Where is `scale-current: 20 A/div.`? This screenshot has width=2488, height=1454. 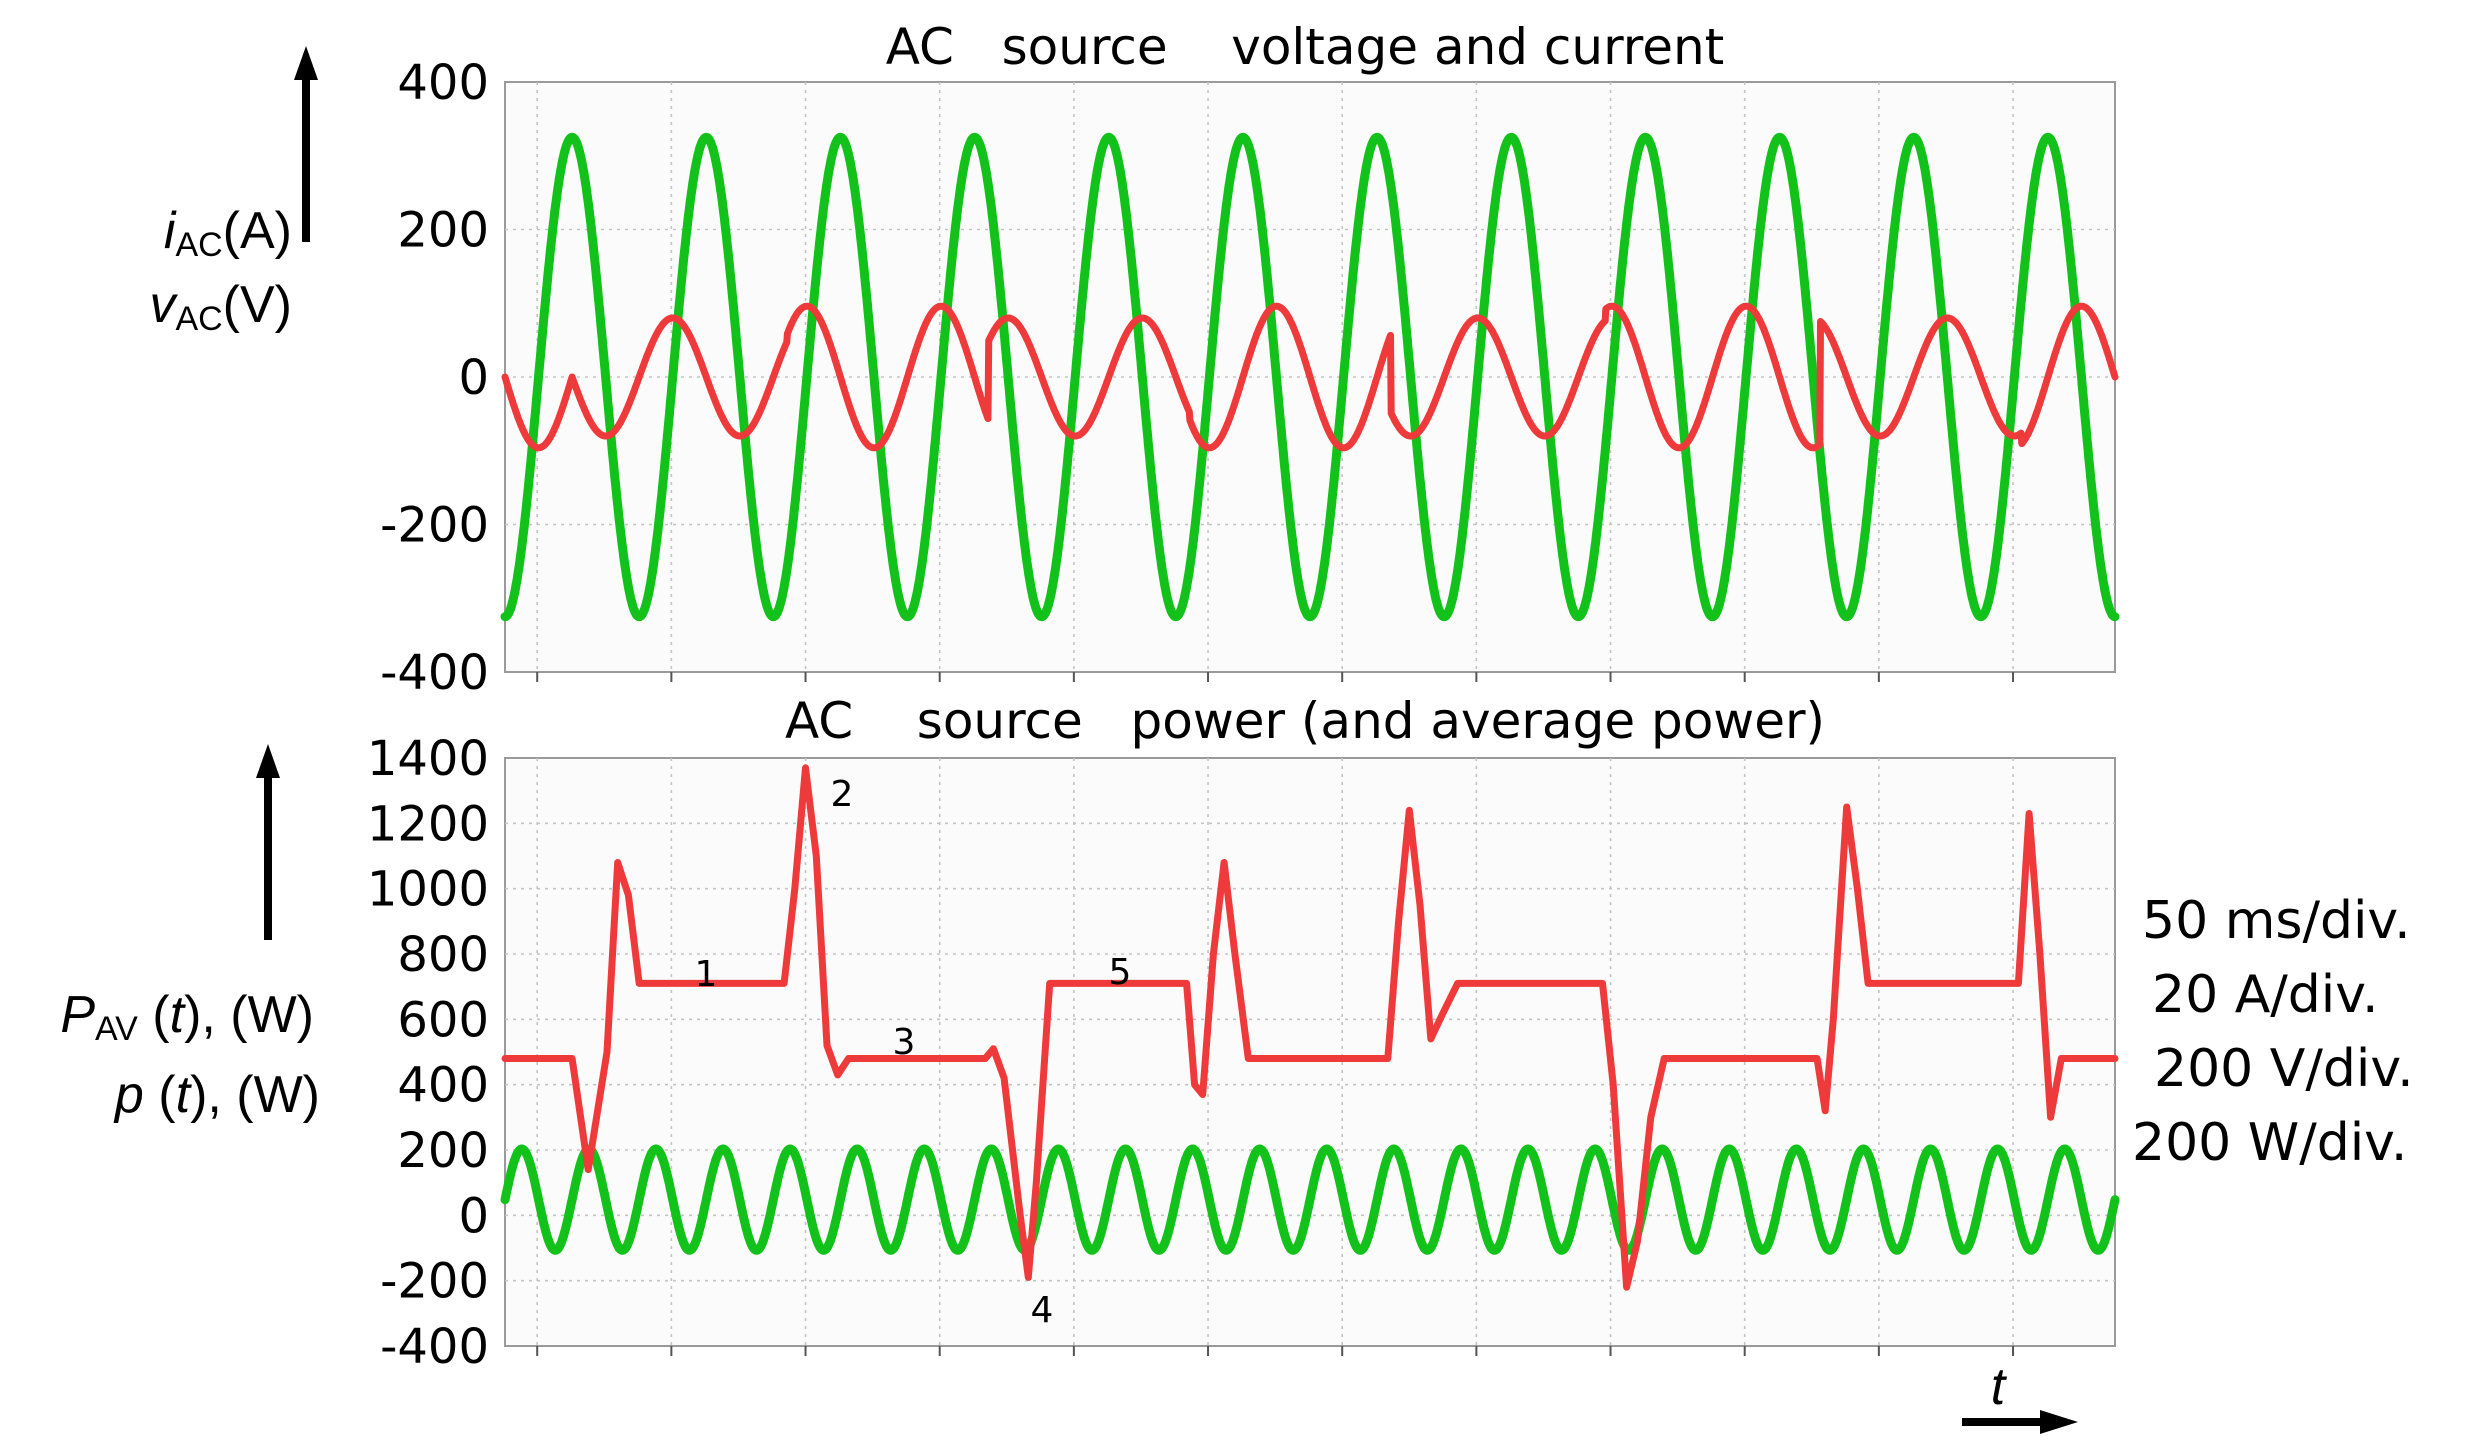 scale-current: 20 A/div. is located at coordinates (2265, 995).